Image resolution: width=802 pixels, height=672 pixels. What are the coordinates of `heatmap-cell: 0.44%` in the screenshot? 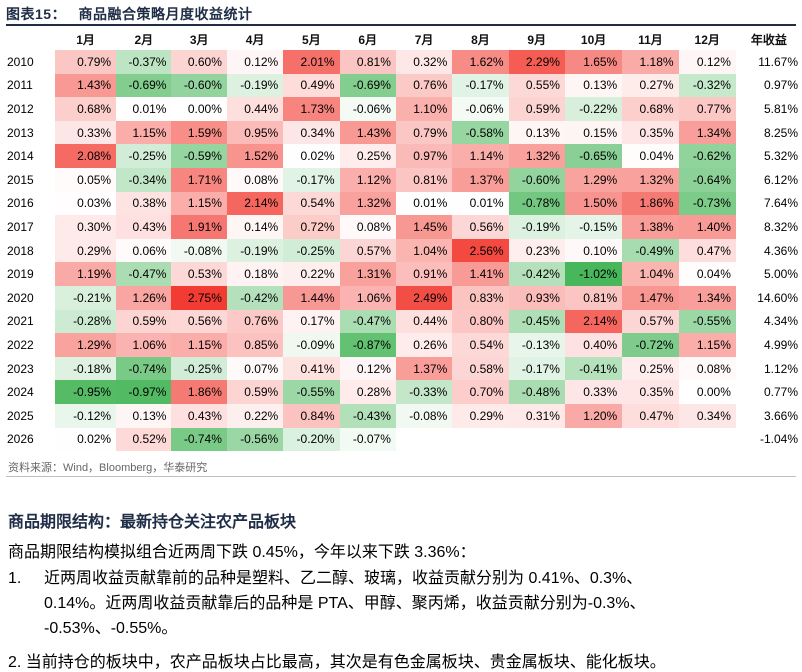 It's located at (424, 321).